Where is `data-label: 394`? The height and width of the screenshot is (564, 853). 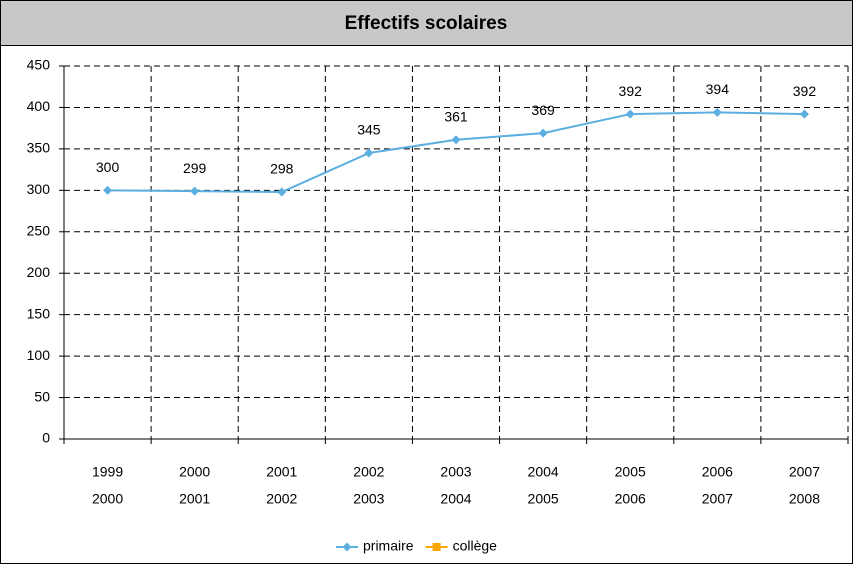 data-label: 394 is located at coordinates (718, 89).